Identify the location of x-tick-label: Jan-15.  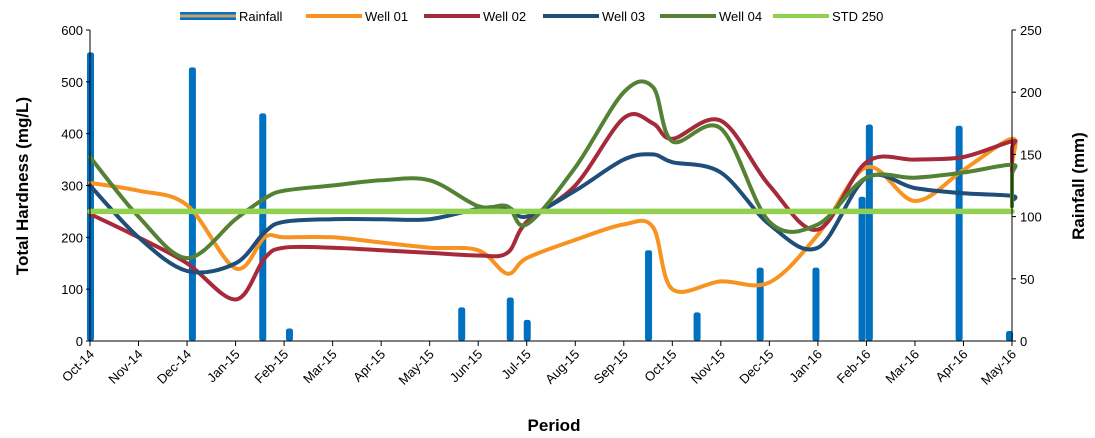
(223, 366).